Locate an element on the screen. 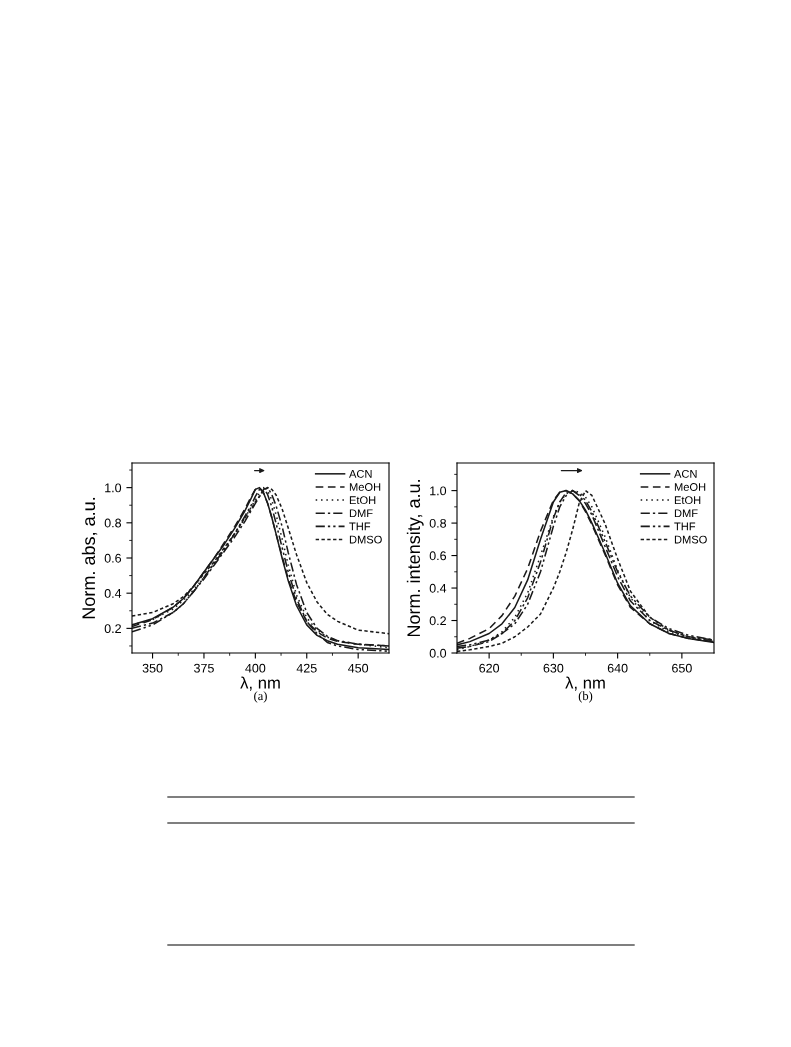  x-tick-label: 640 is located at coordinates (617, 668).